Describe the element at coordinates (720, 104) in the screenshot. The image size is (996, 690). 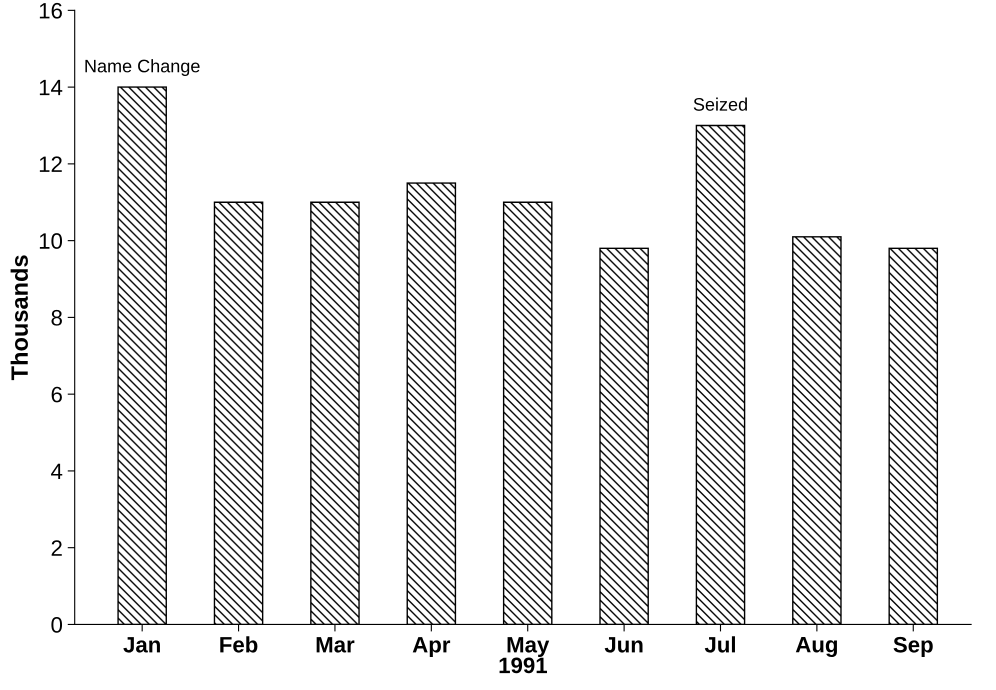
I see `annotation: Seized` at that location.